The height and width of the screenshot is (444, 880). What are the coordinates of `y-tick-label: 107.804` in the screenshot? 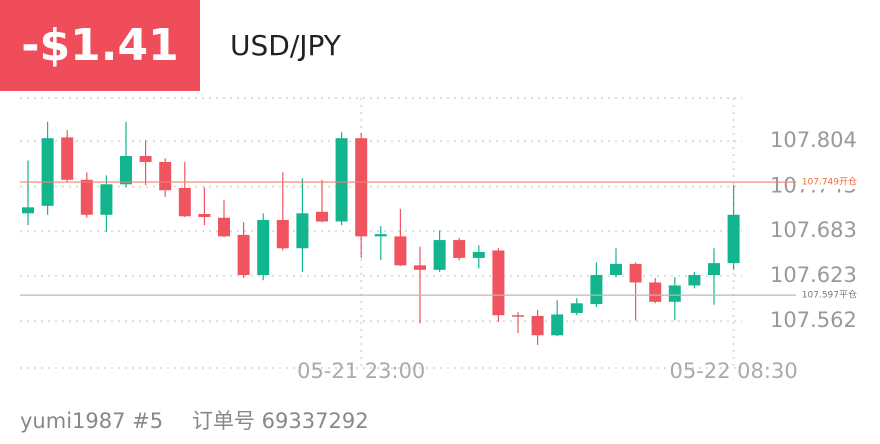 It's located at (813, 140).